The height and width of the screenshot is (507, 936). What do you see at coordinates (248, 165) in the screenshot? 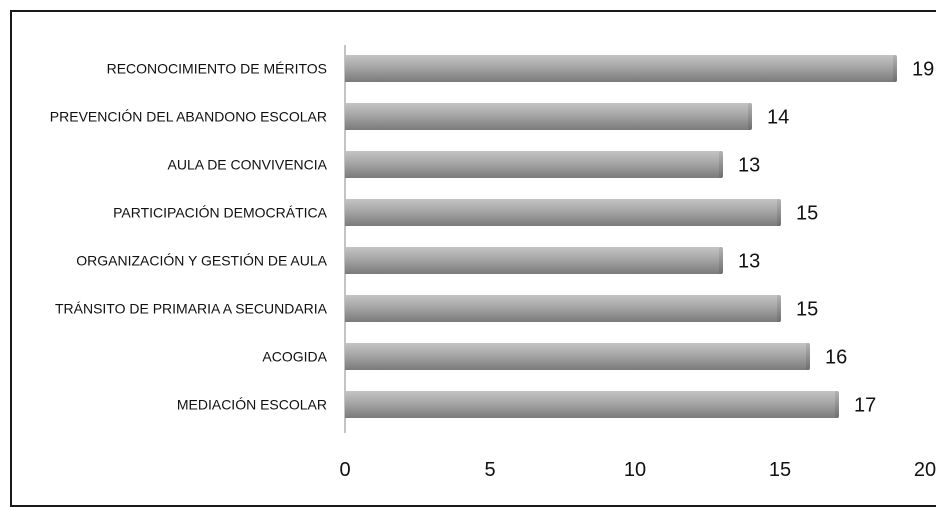
I see `category-label: AULA DE CONVIVENCIA` at bounding box center [248, 165].